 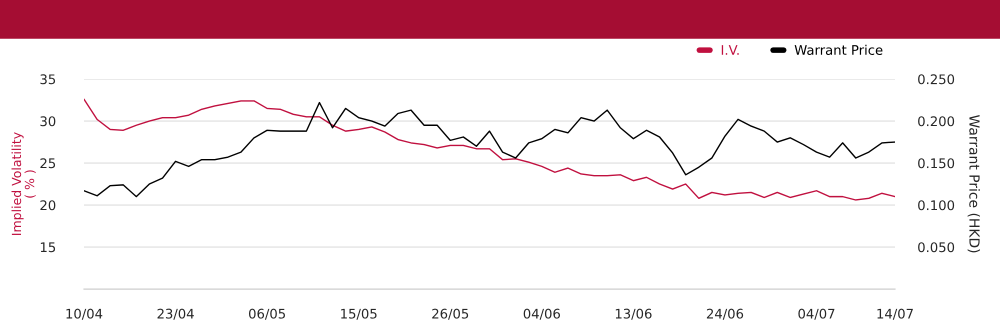 What do you see at coordinates (48, 205) in the screenshot?
I see `y-tick-label: 20` at bounding box center [48, 205].